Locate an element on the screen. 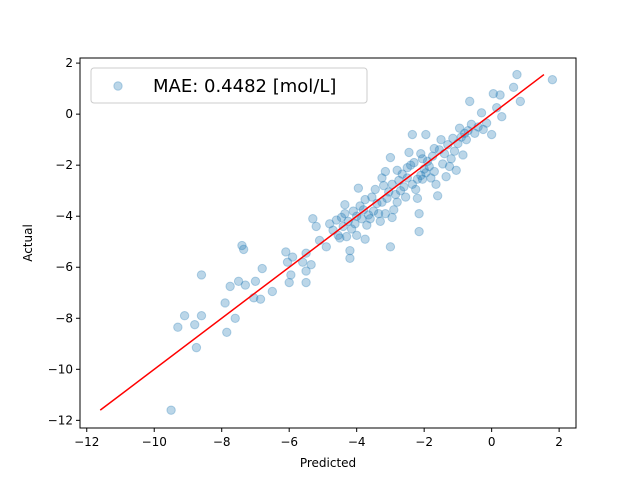  y-tick-label: −4 is located at coordinates (64, 216).